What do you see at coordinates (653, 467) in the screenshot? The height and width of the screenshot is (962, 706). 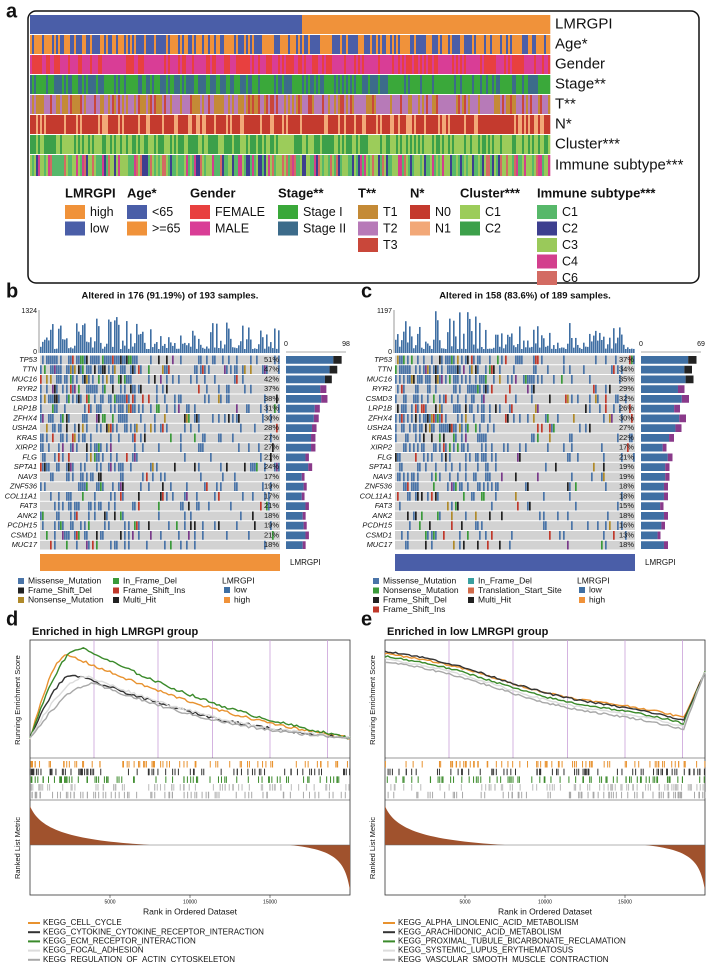 I see `side-bar` at bounding box center [653, 467].